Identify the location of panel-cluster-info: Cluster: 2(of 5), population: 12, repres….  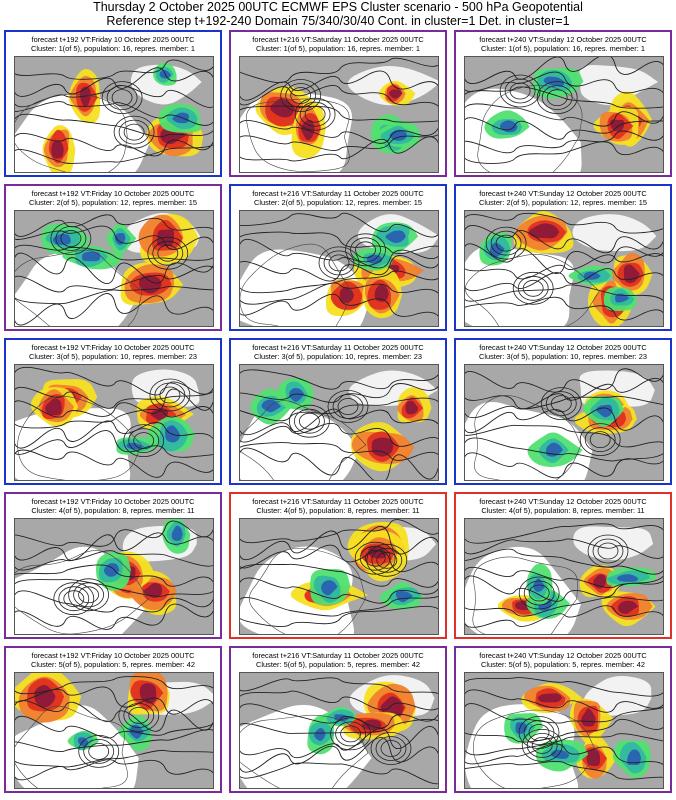
(337, 202).